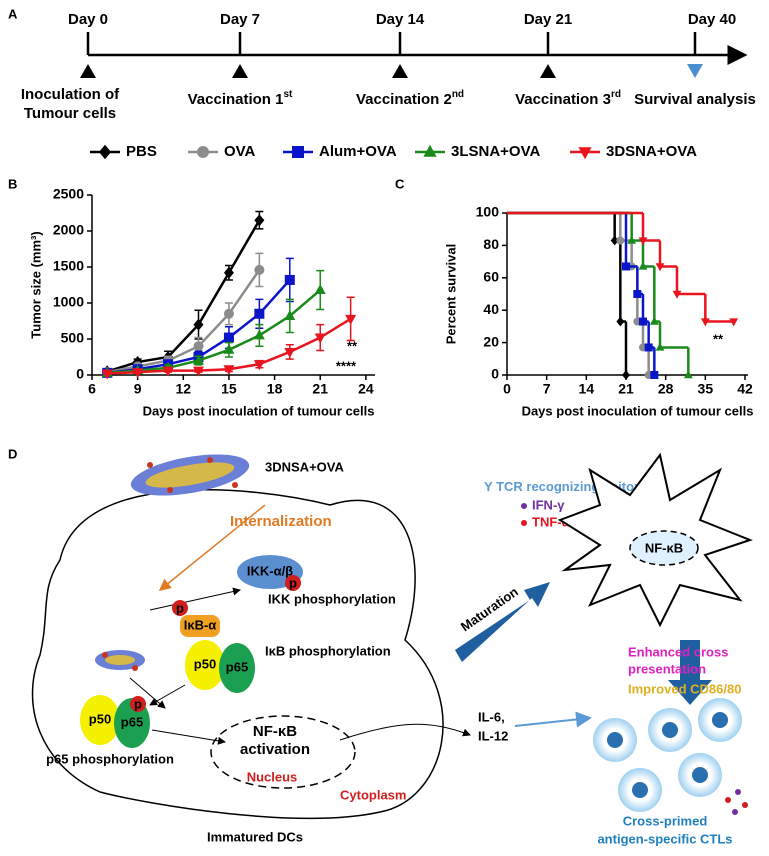 The height and width of the screenshot is (856, 769). What do you see at coordinates (488, 212) in the screenshot?
I see `y-tick-label: 100` at bounding box center [488, 212].